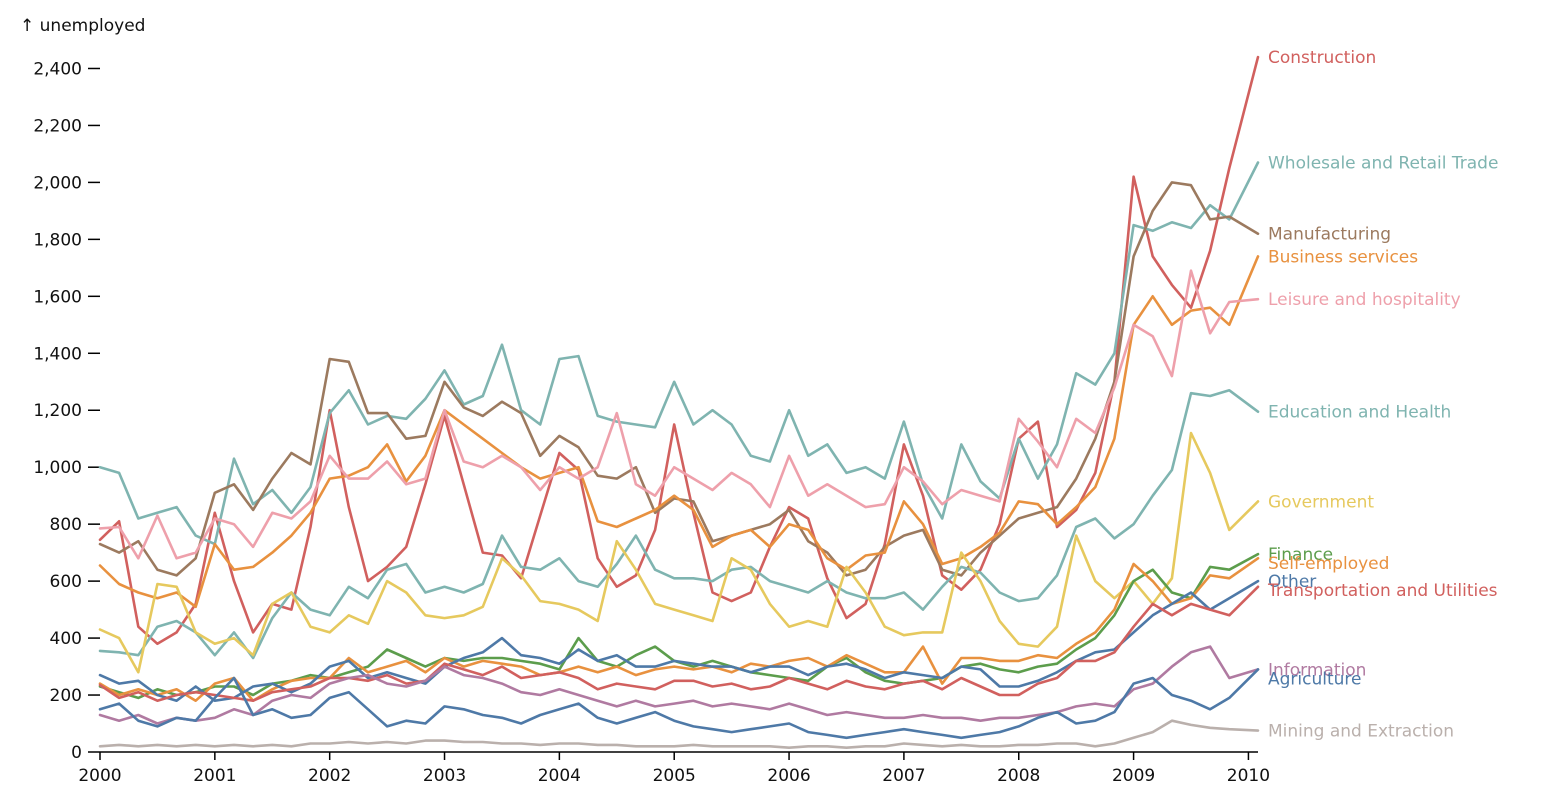 This screenshot has width=1556, height=802. What do you see at coordinates (1248, 776) in the screenshot?
I see `x-tick-label: 2010` at bounding box center [1248, 776].